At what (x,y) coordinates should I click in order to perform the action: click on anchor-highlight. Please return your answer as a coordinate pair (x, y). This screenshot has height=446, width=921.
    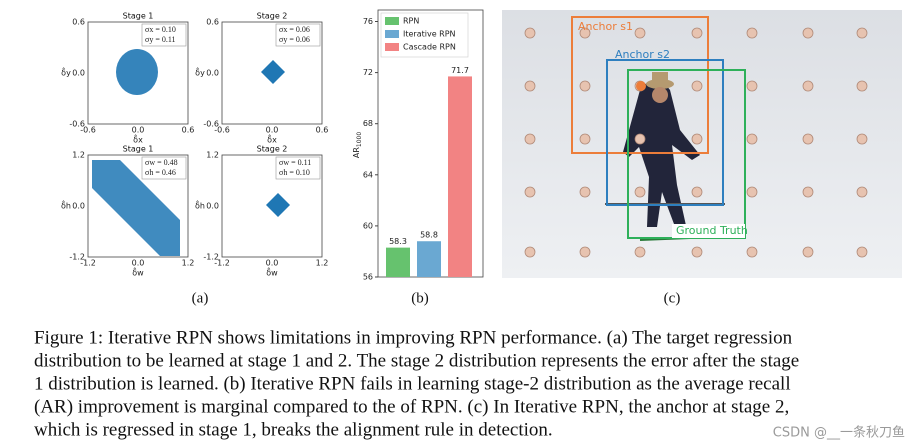
    Looking at the image, I should click on (641, 86).